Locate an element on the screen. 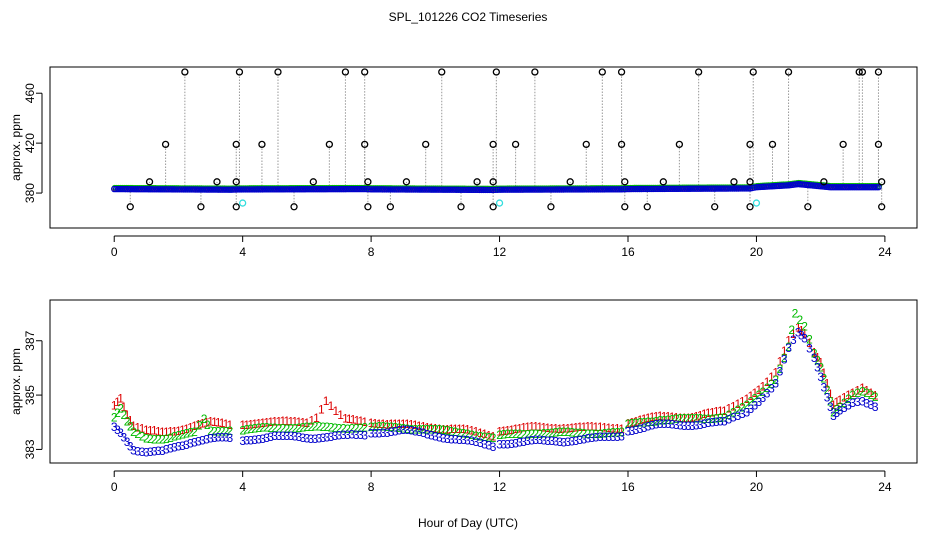 This screenshot has width=936, height=540. top-y-tick-label: 380 is located at coordinates (30, 193).